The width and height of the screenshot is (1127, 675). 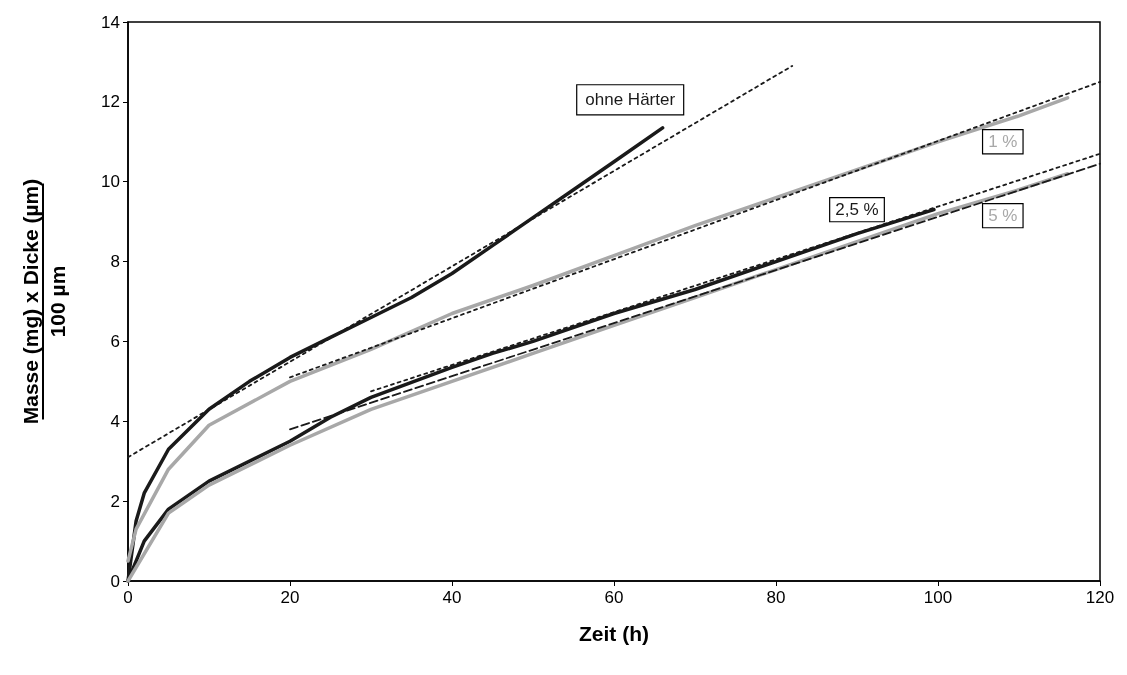 What do you see at coordinates (452, 597) in the screenshot?
I see `x-tick-label: 40` at bounding box center [452, 597].